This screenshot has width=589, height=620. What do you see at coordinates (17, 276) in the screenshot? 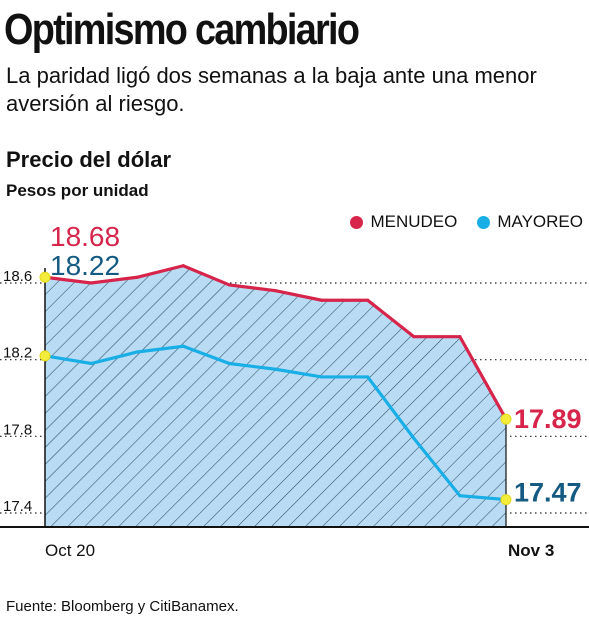
I see `y-tick-label: 18.6` at bounding box center [17, 276].